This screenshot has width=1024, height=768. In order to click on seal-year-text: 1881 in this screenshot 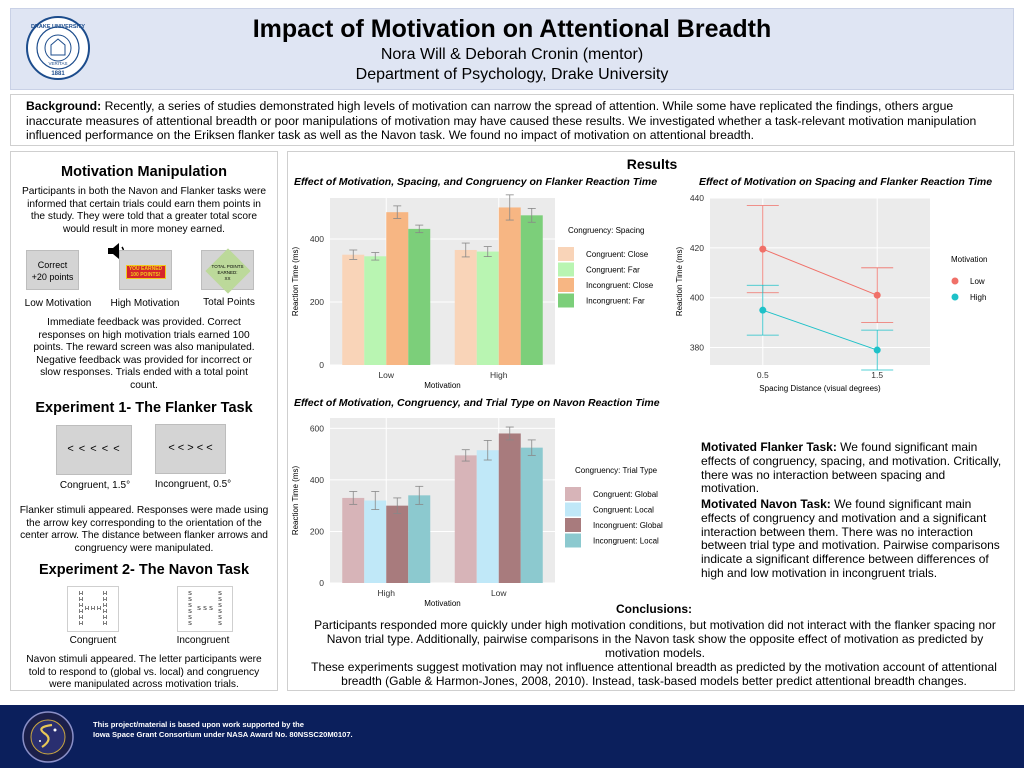, I will do `click(58, 74)`.